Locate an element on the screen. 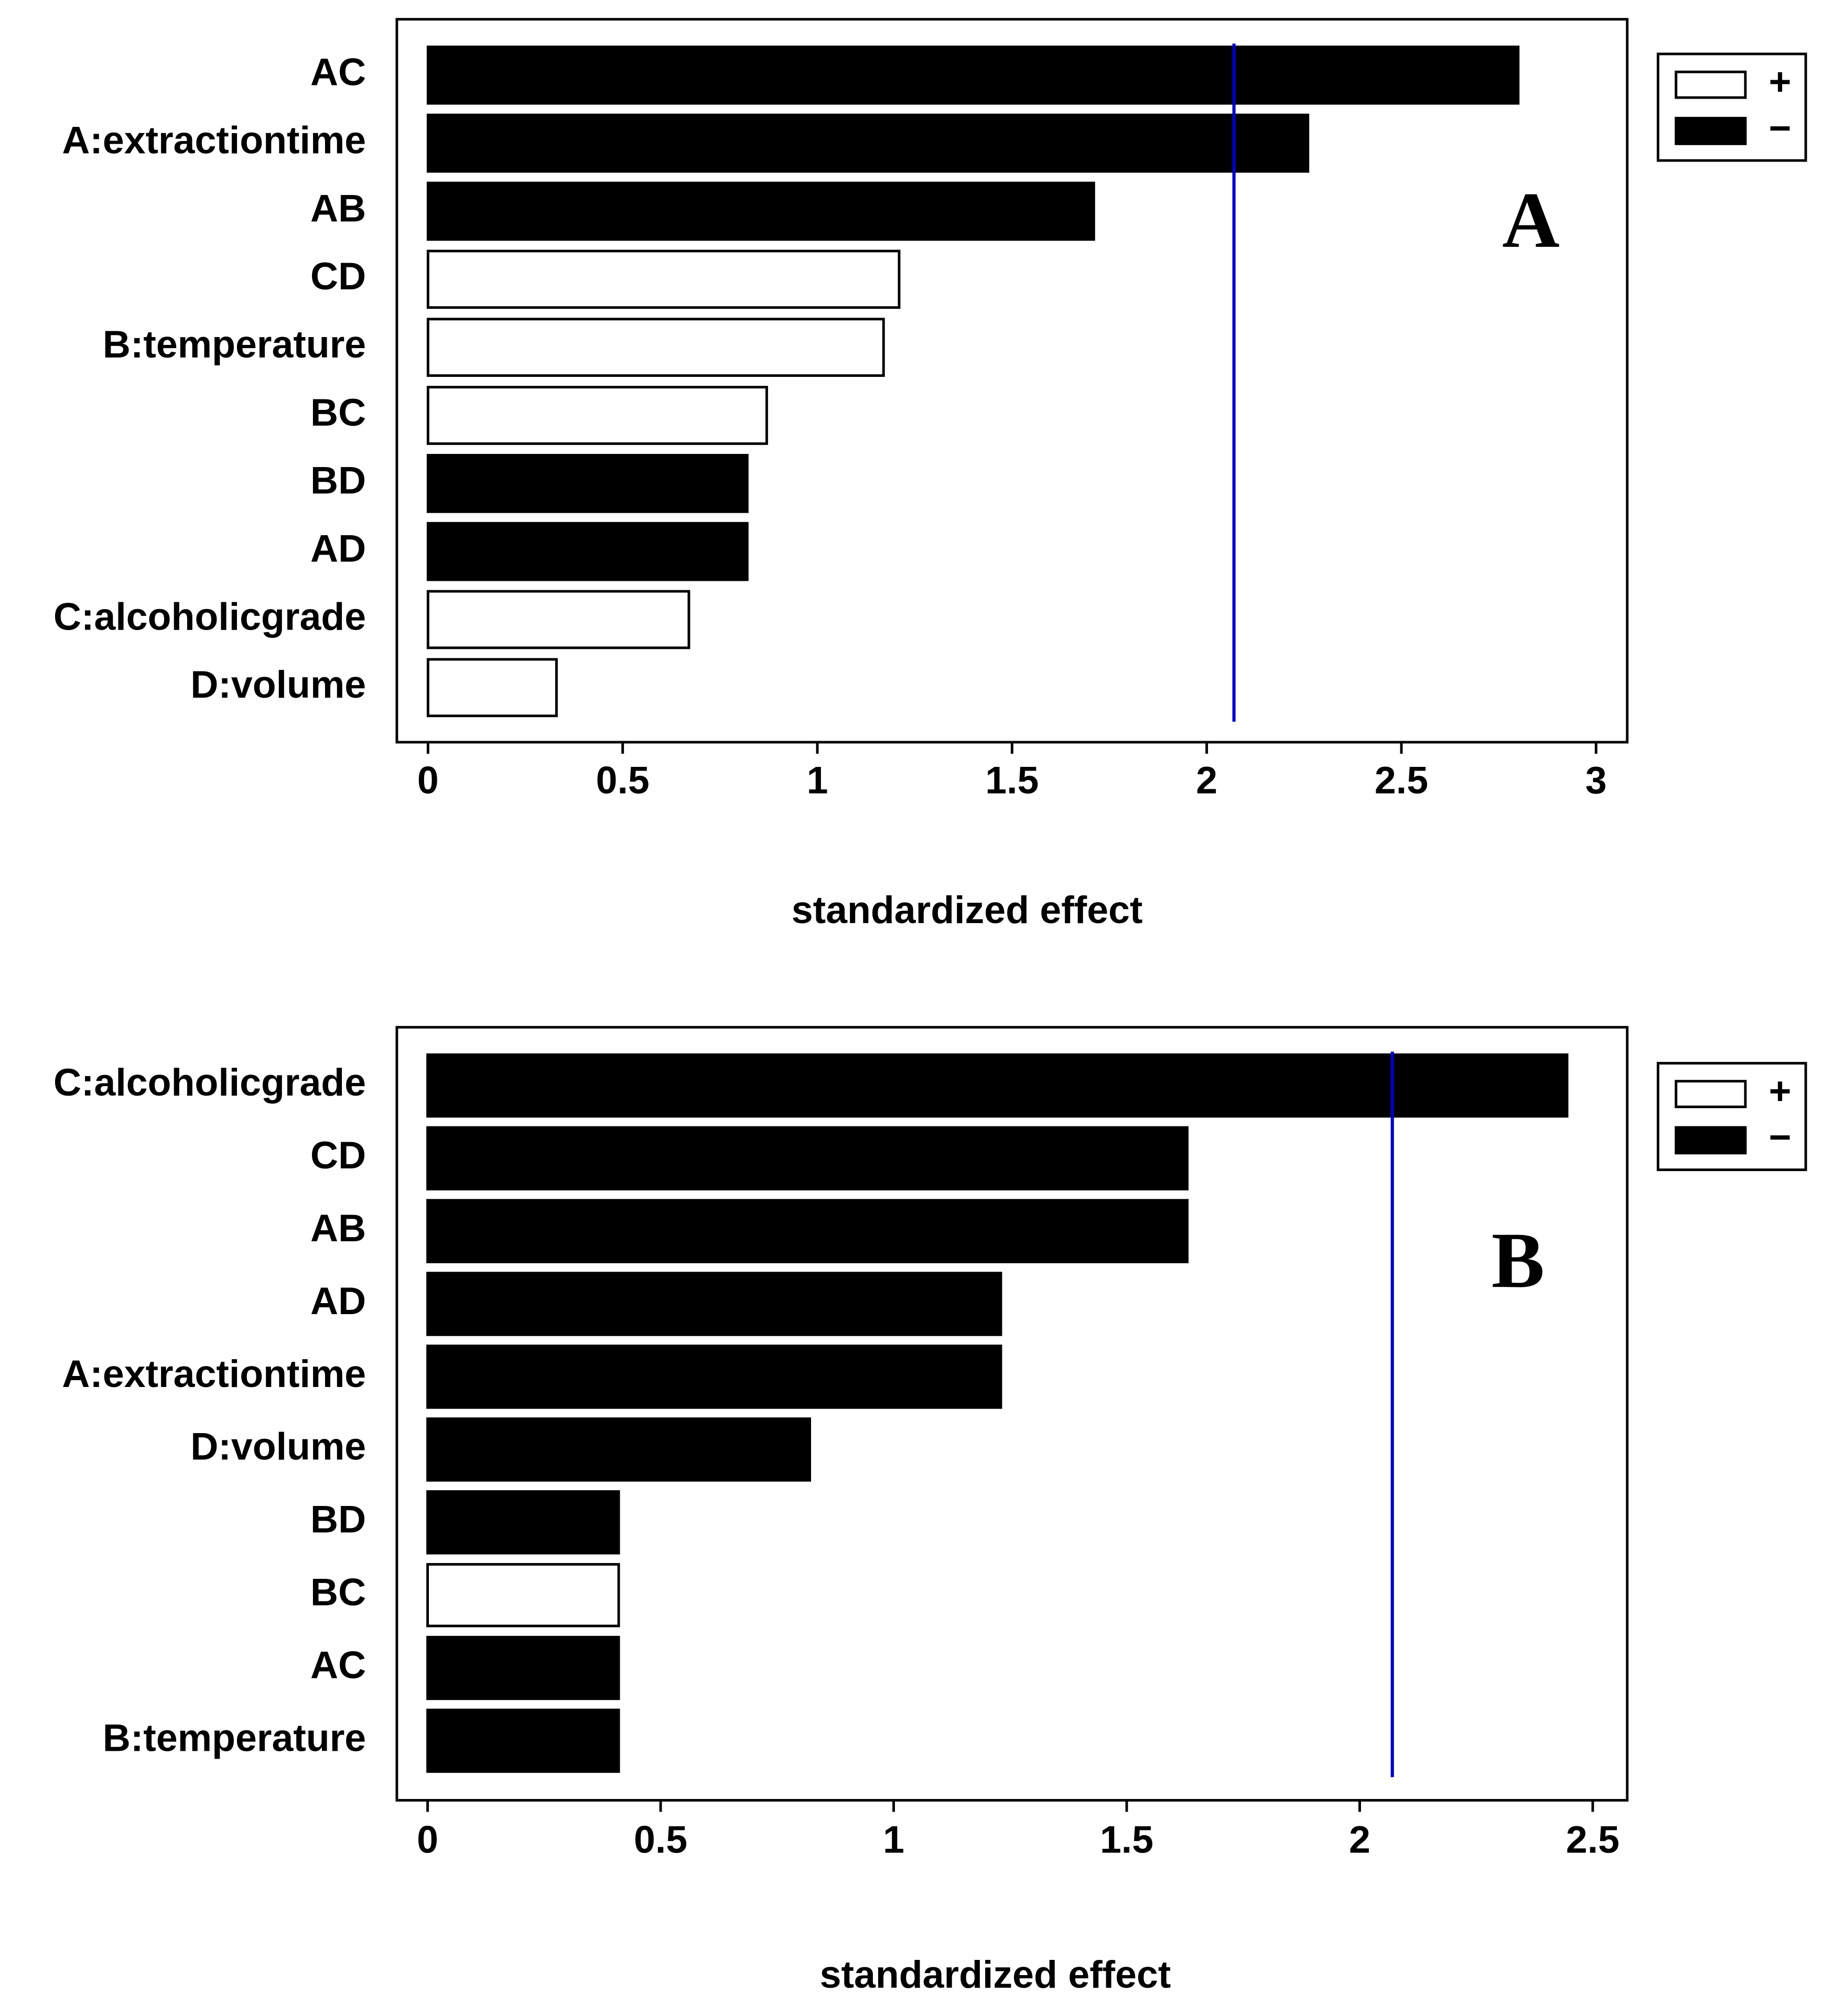 Image resolution: width=1825 pixels, height=2016 pixels. panel-label: A is located at coordinates (1531, 220).